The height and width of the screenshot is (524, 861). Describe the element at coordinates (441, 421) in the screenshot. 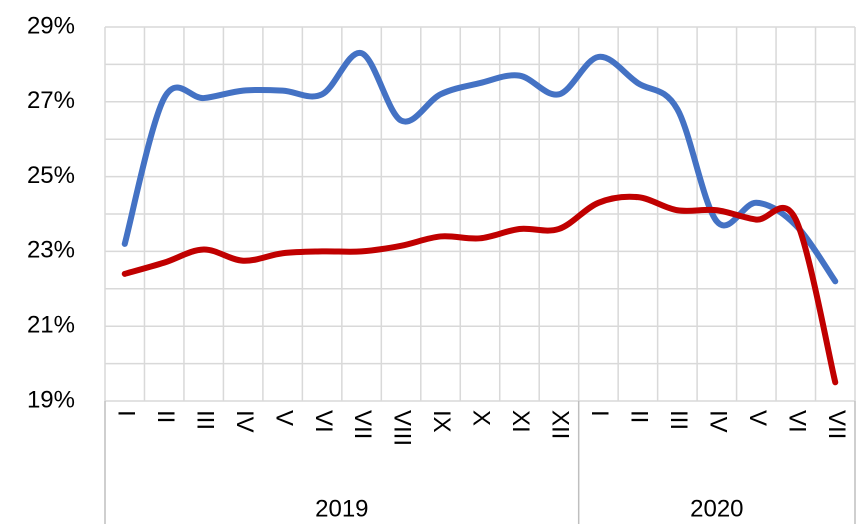

I see `x-tick-label: IX` at that location.